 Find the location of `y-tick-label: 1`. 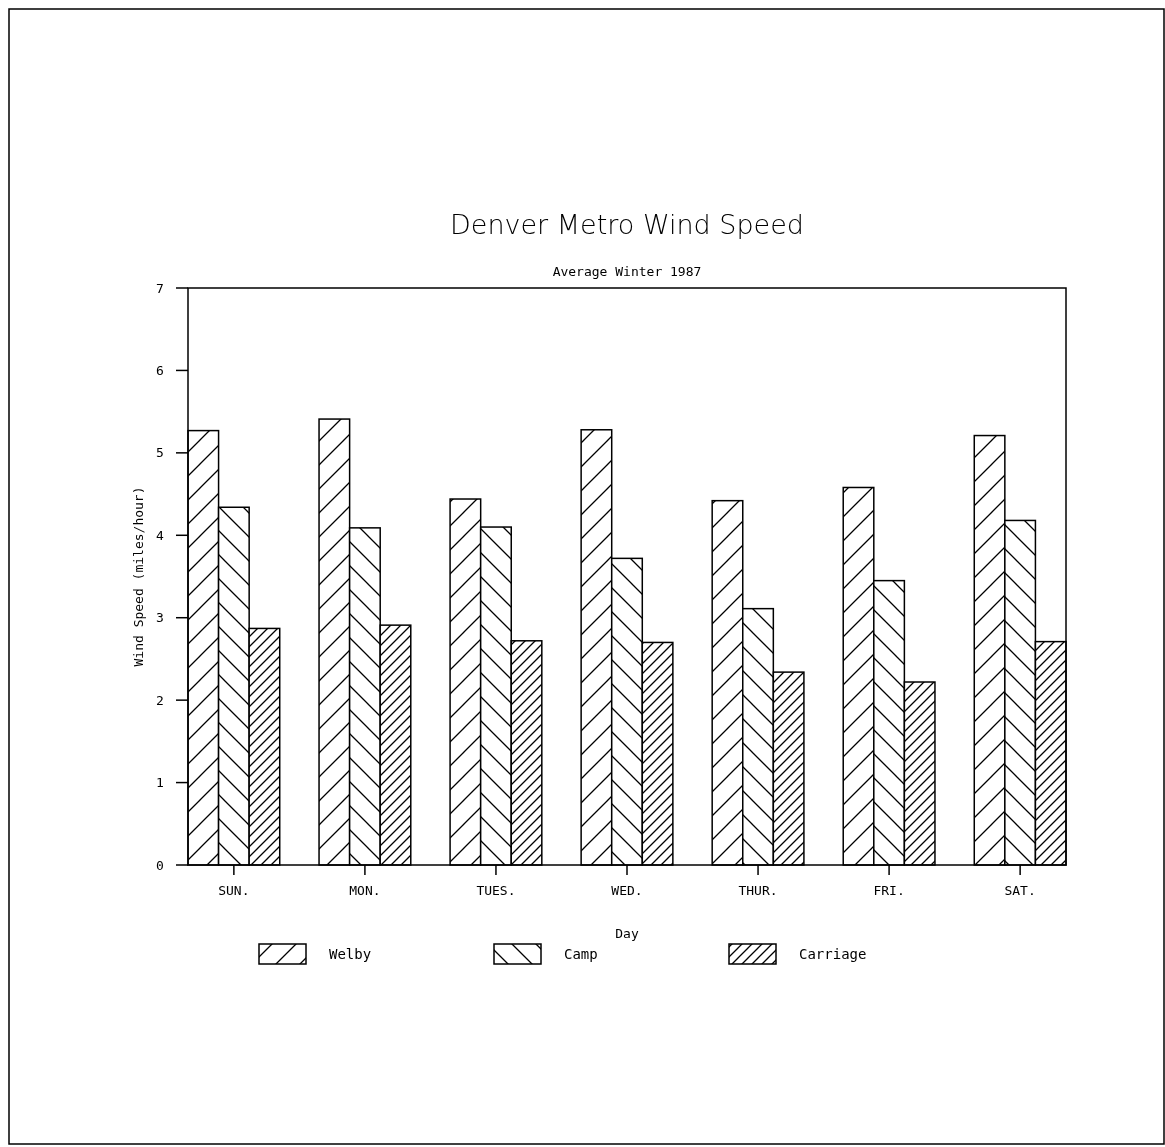

y-tick-label: 1 is located at coordinates (160, 783).